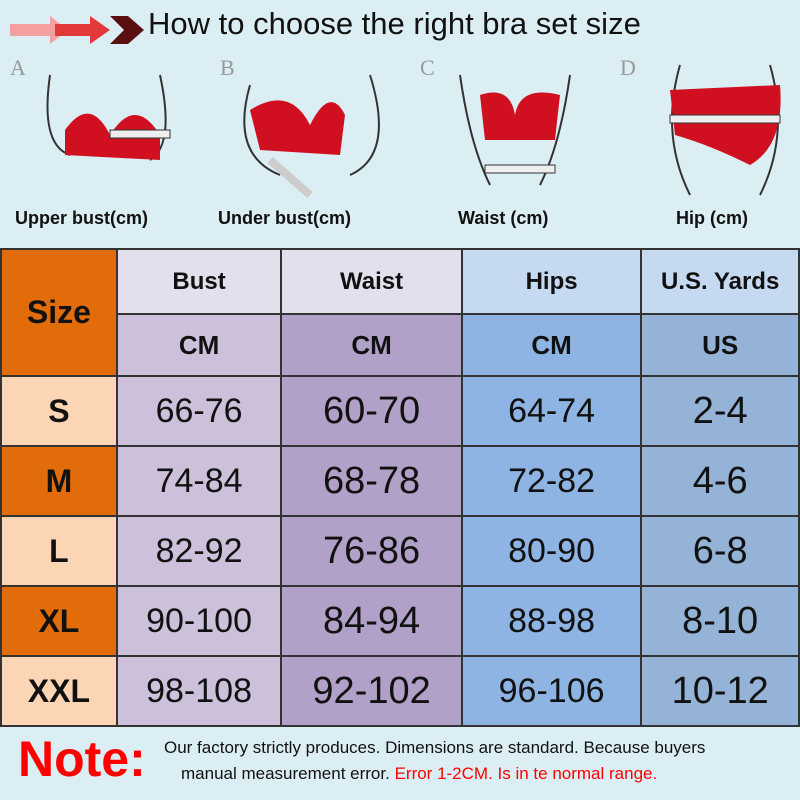  Describe the element at coordinates (551, 411) in the screenshot. I see `hips-cell: 64-74` at that location.